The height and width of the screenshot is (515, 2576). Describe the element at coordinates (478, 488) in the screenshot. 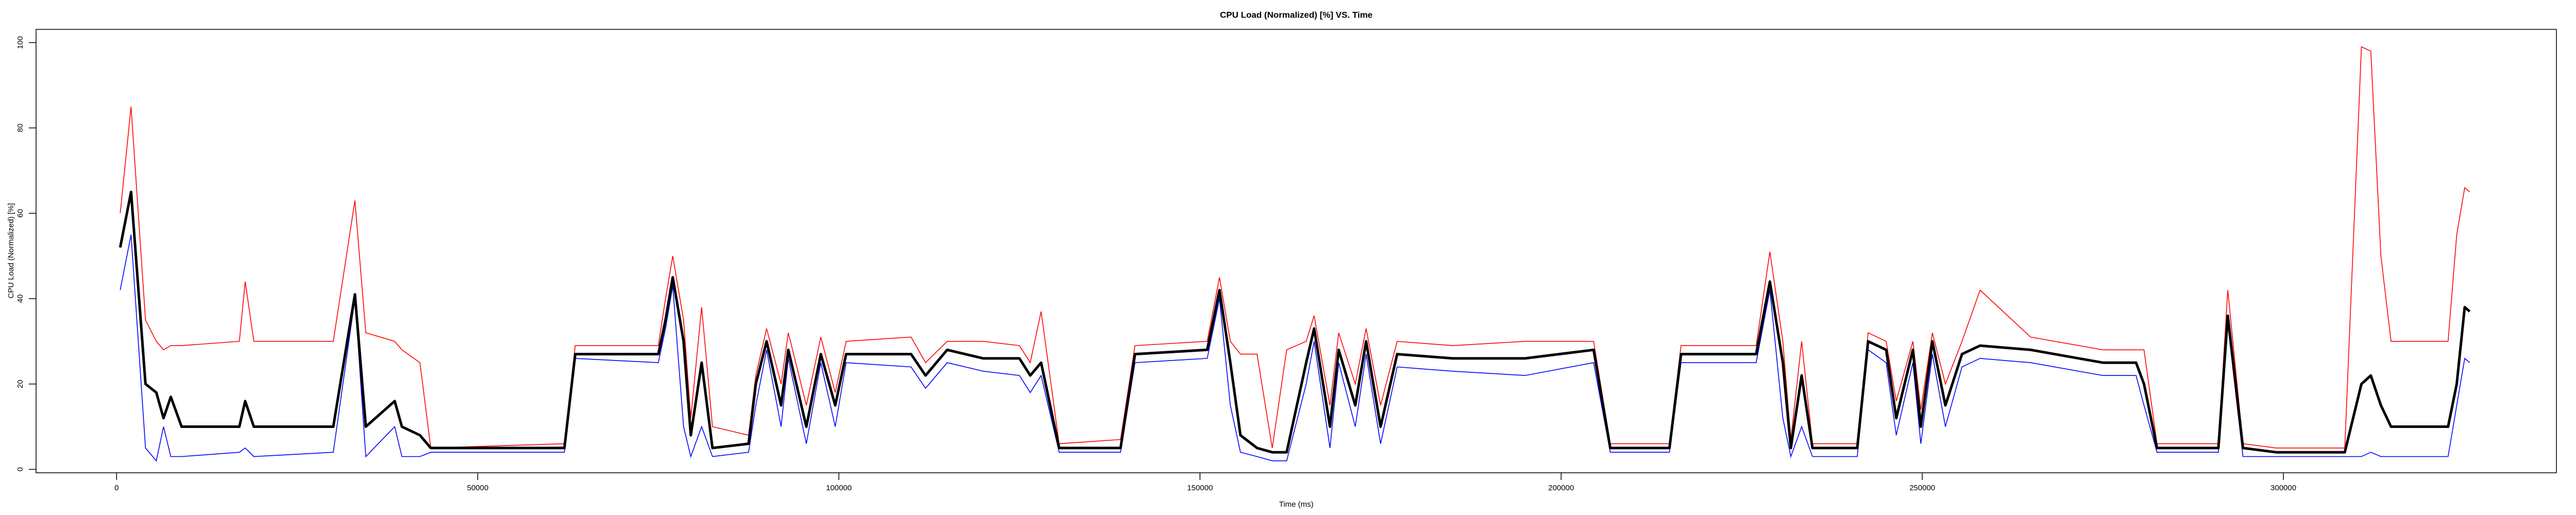

I see `x-tick-label: 50000` at that location.